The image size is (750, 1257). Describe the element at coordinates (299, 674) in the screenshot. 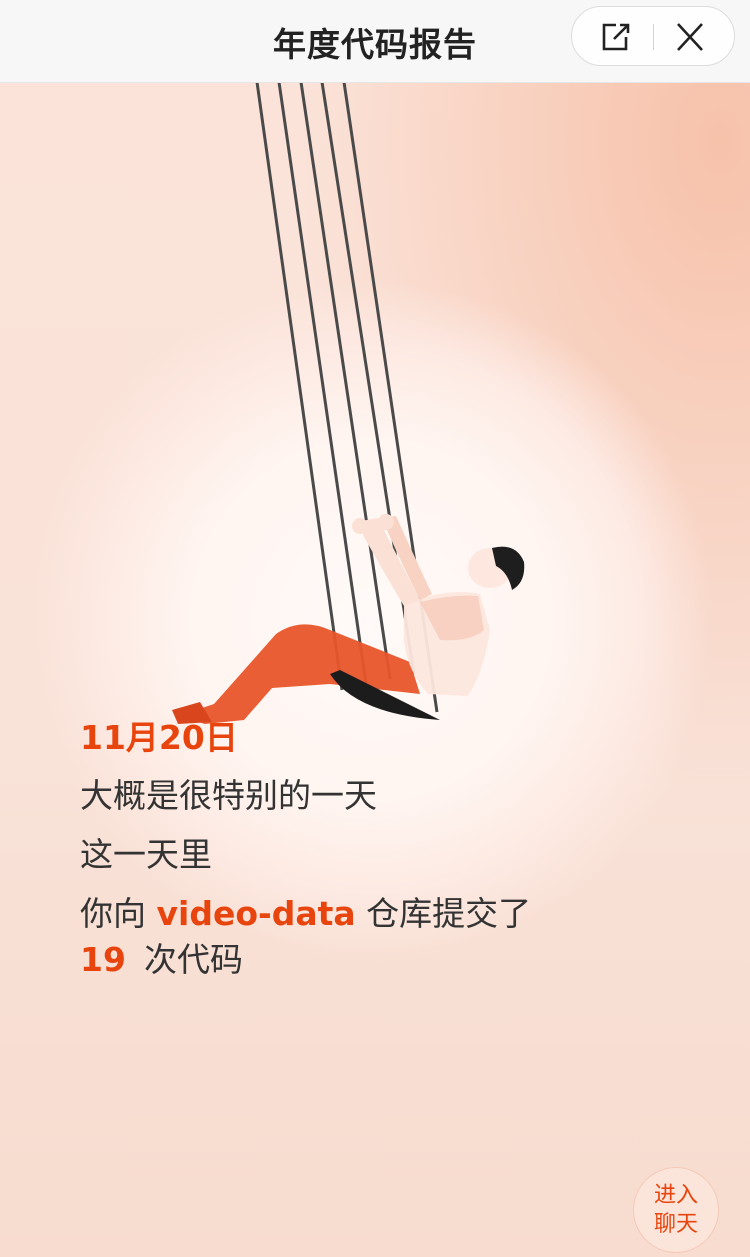

I see `person-legs` at that location.